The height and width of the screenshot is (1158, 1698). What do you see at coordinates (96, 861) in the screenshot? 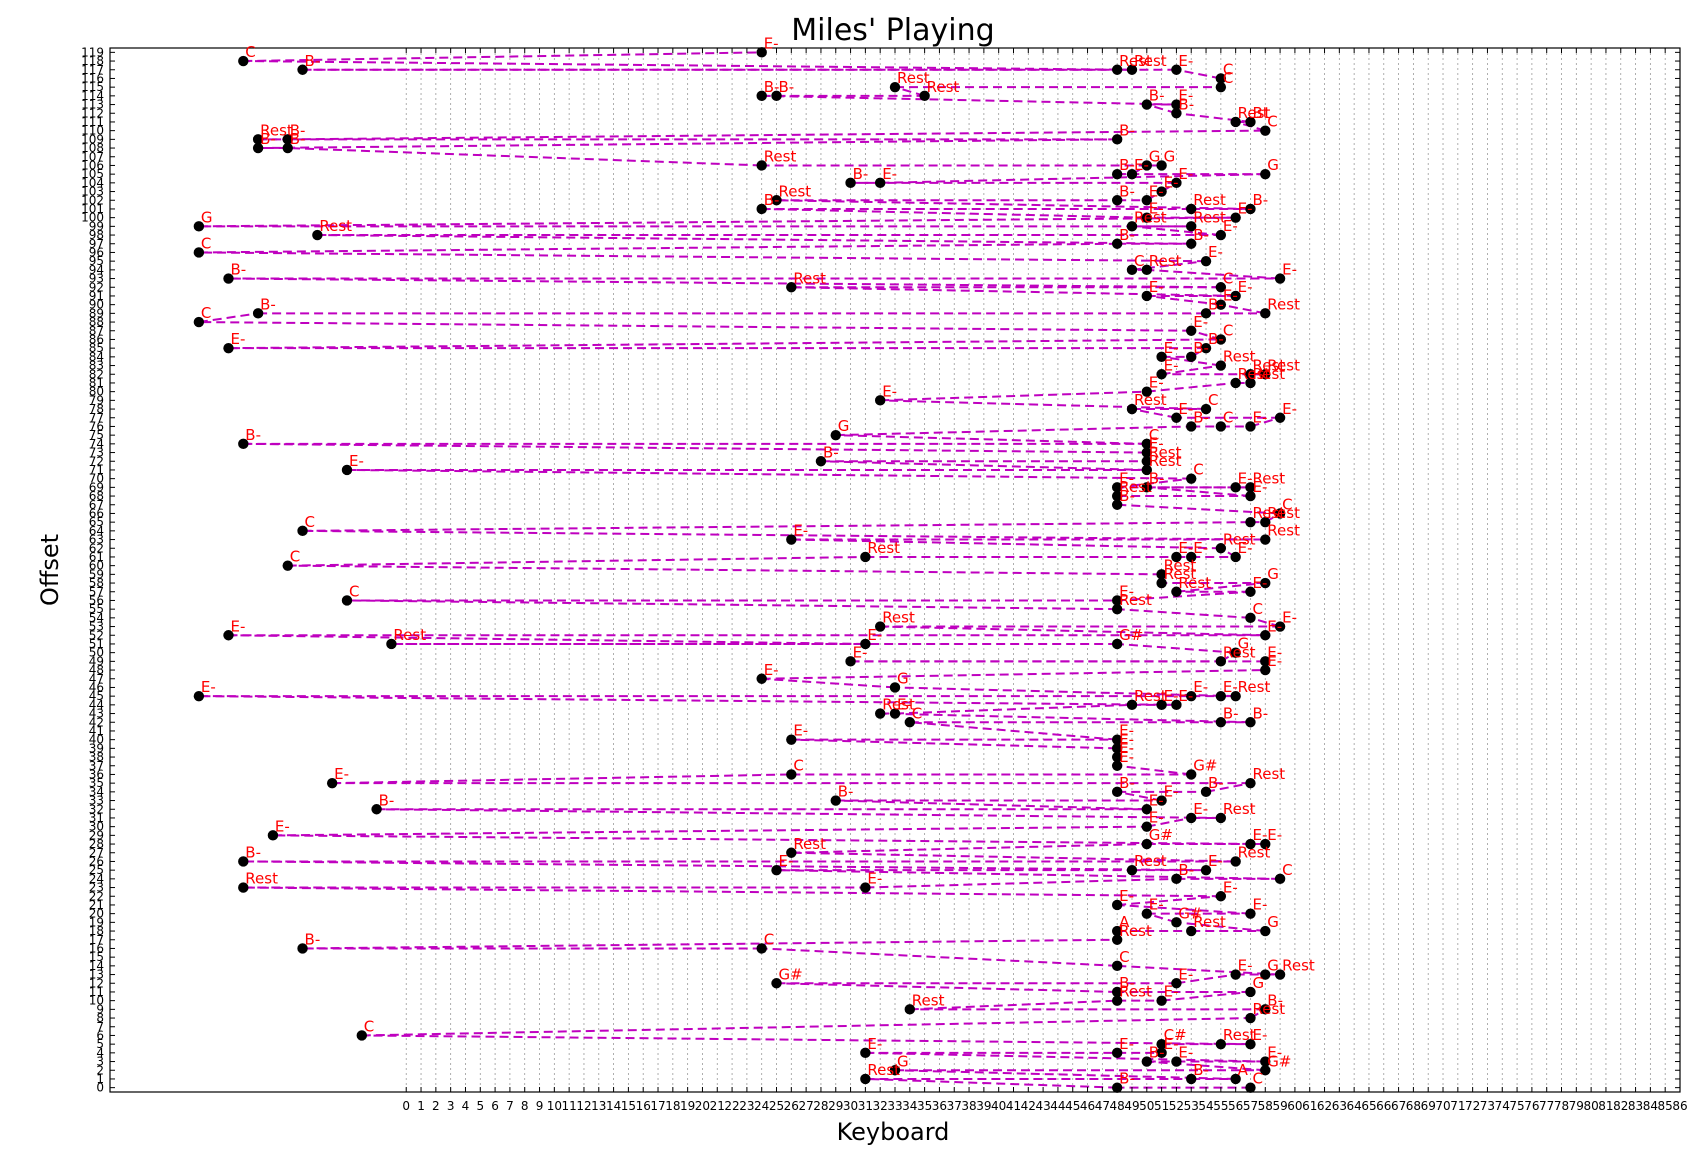
I see `y-tick-label: 26` at bounding box center [96, 861].